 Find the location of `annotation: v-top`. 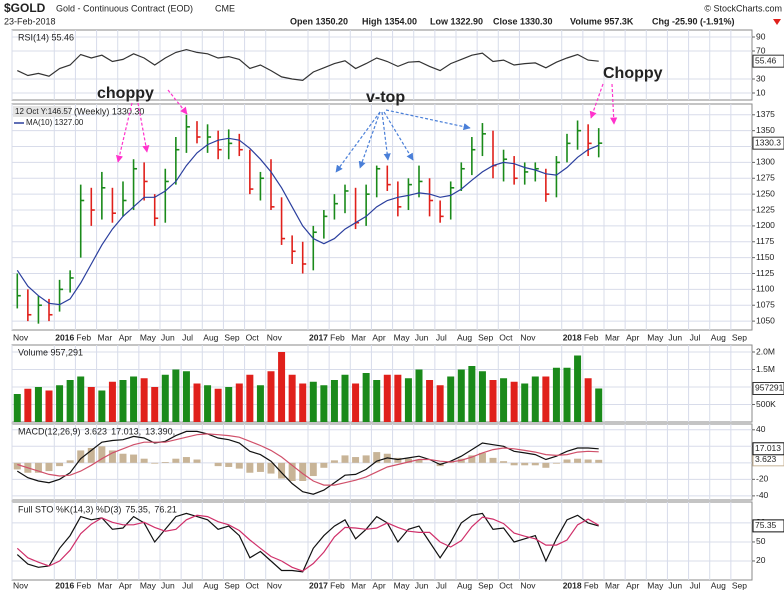

annotation: v-top is located at coordinates (385, 97).